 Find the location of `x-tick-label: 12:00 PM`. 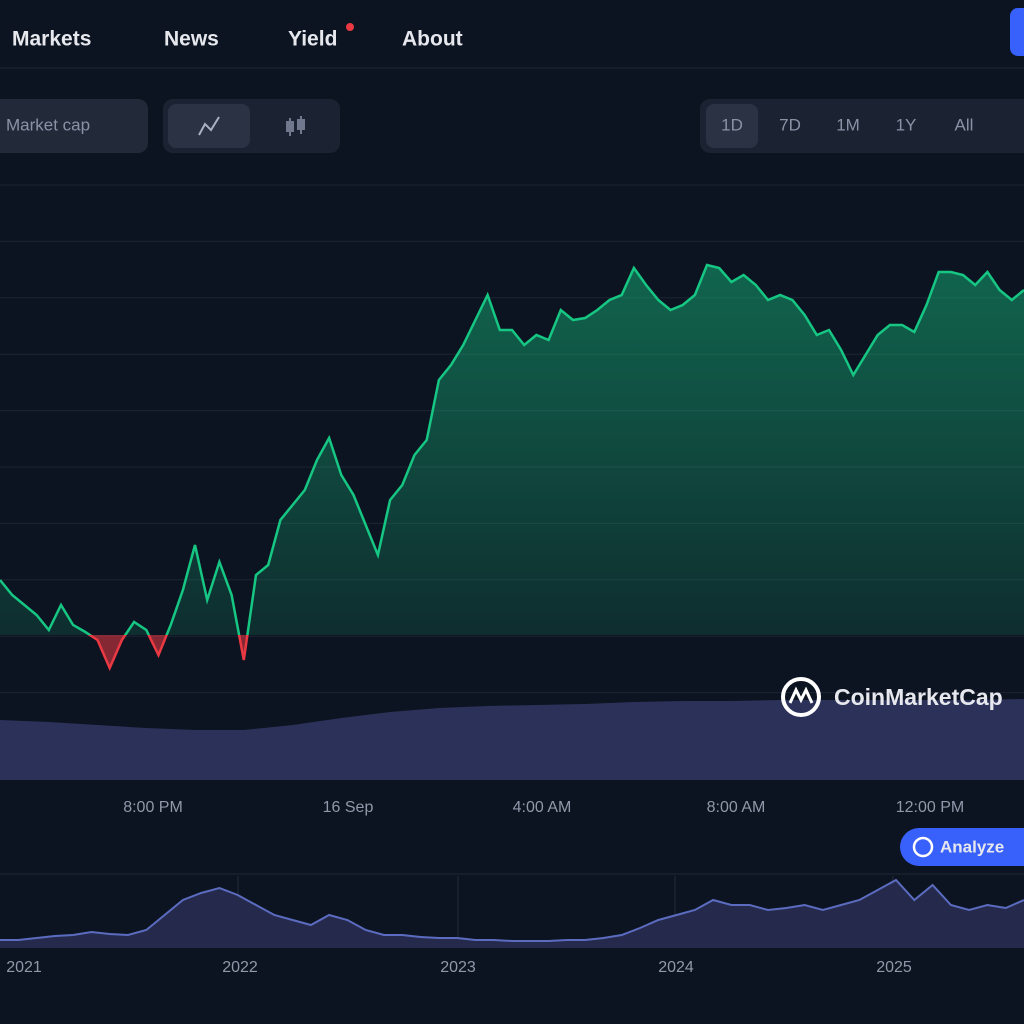

x-tick-label: 12:00 PM is located at coordinates (930, 807).